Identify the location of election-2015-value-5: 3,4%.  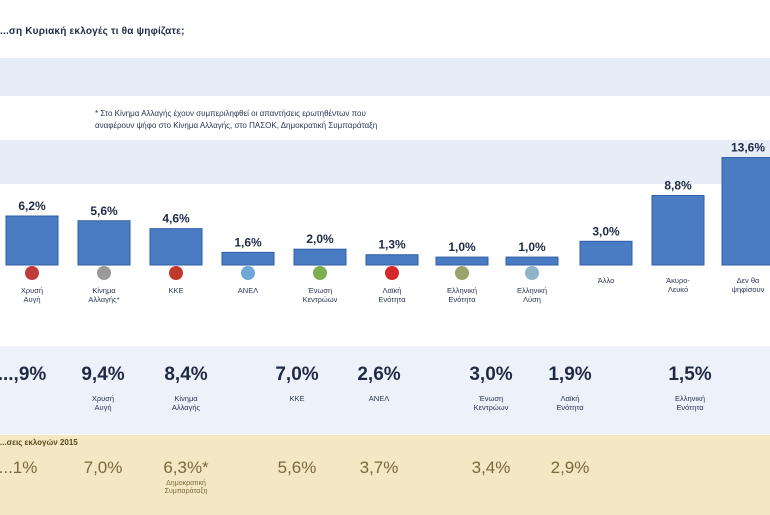
(491, 467).